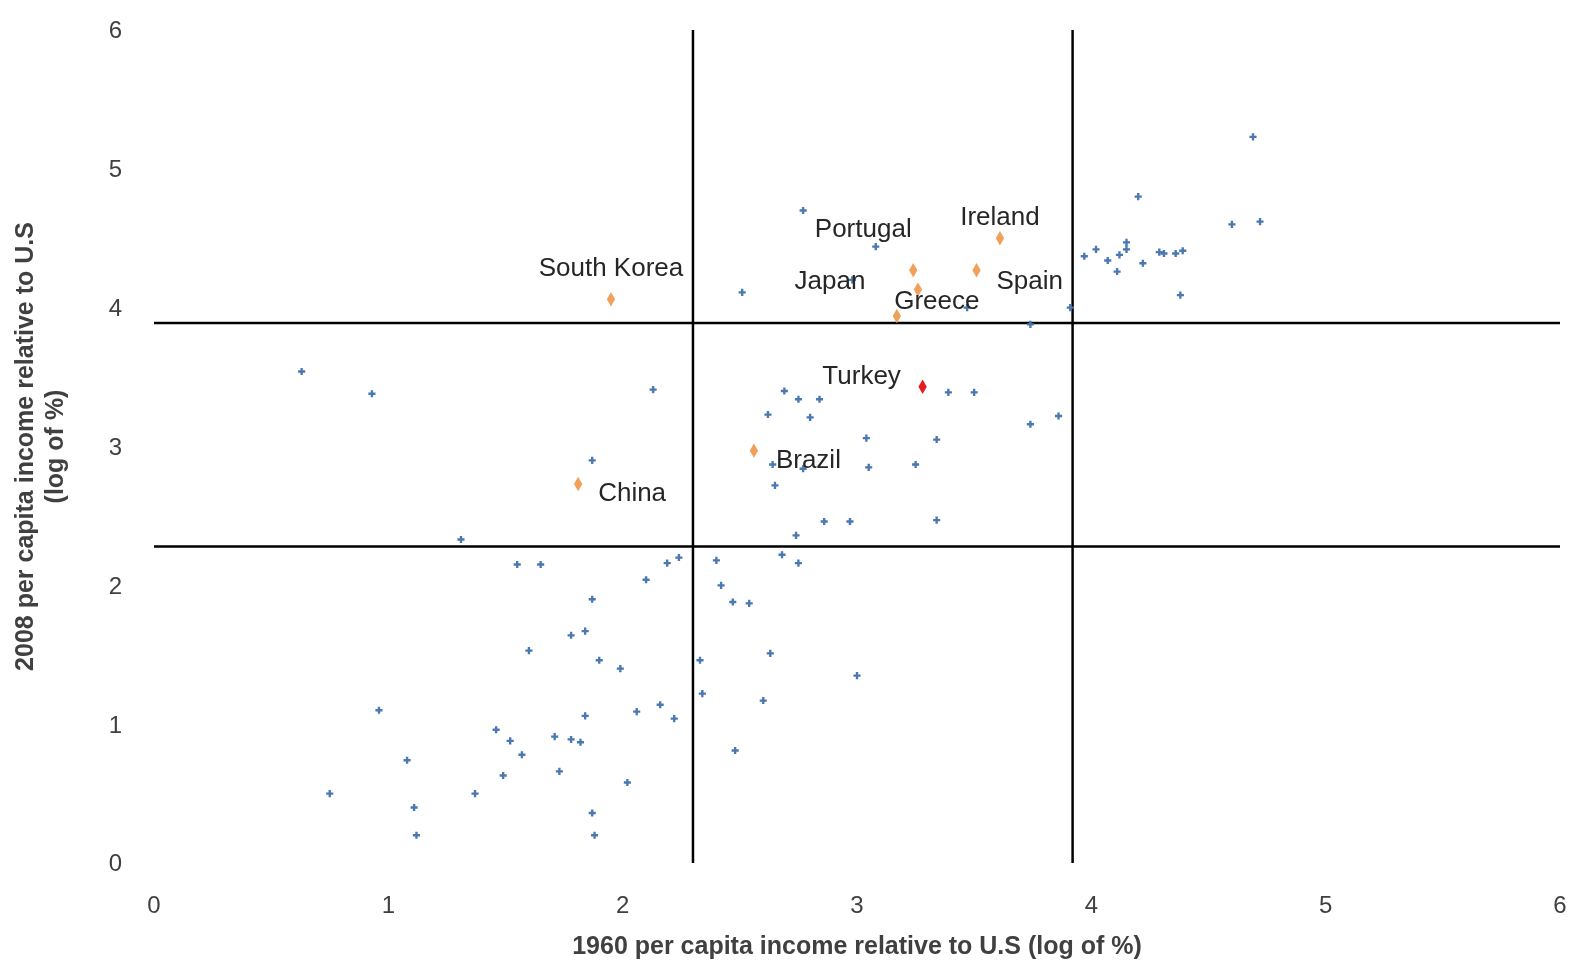  What do you see at coordinates (1091, 904) in the screenshot?
I see `x-tick-label: 4` at bounding box center [1091, 904].